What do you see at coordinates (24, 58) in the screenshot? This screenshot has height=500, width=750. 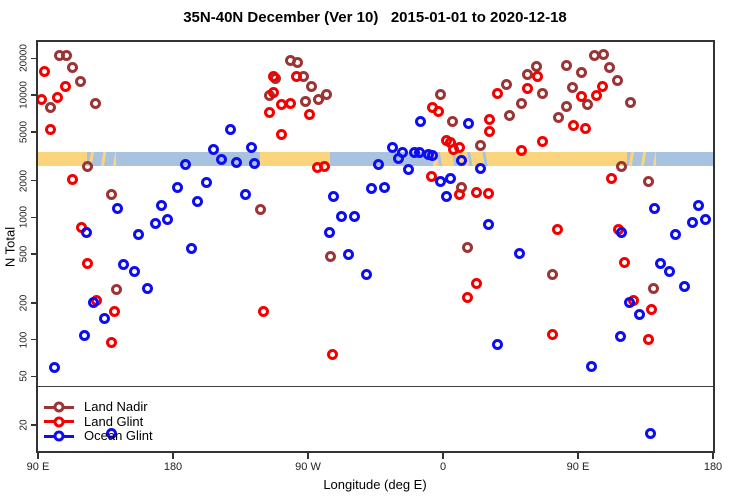 I see `y-tick-label: 20000` at bounding box center [24, 58].